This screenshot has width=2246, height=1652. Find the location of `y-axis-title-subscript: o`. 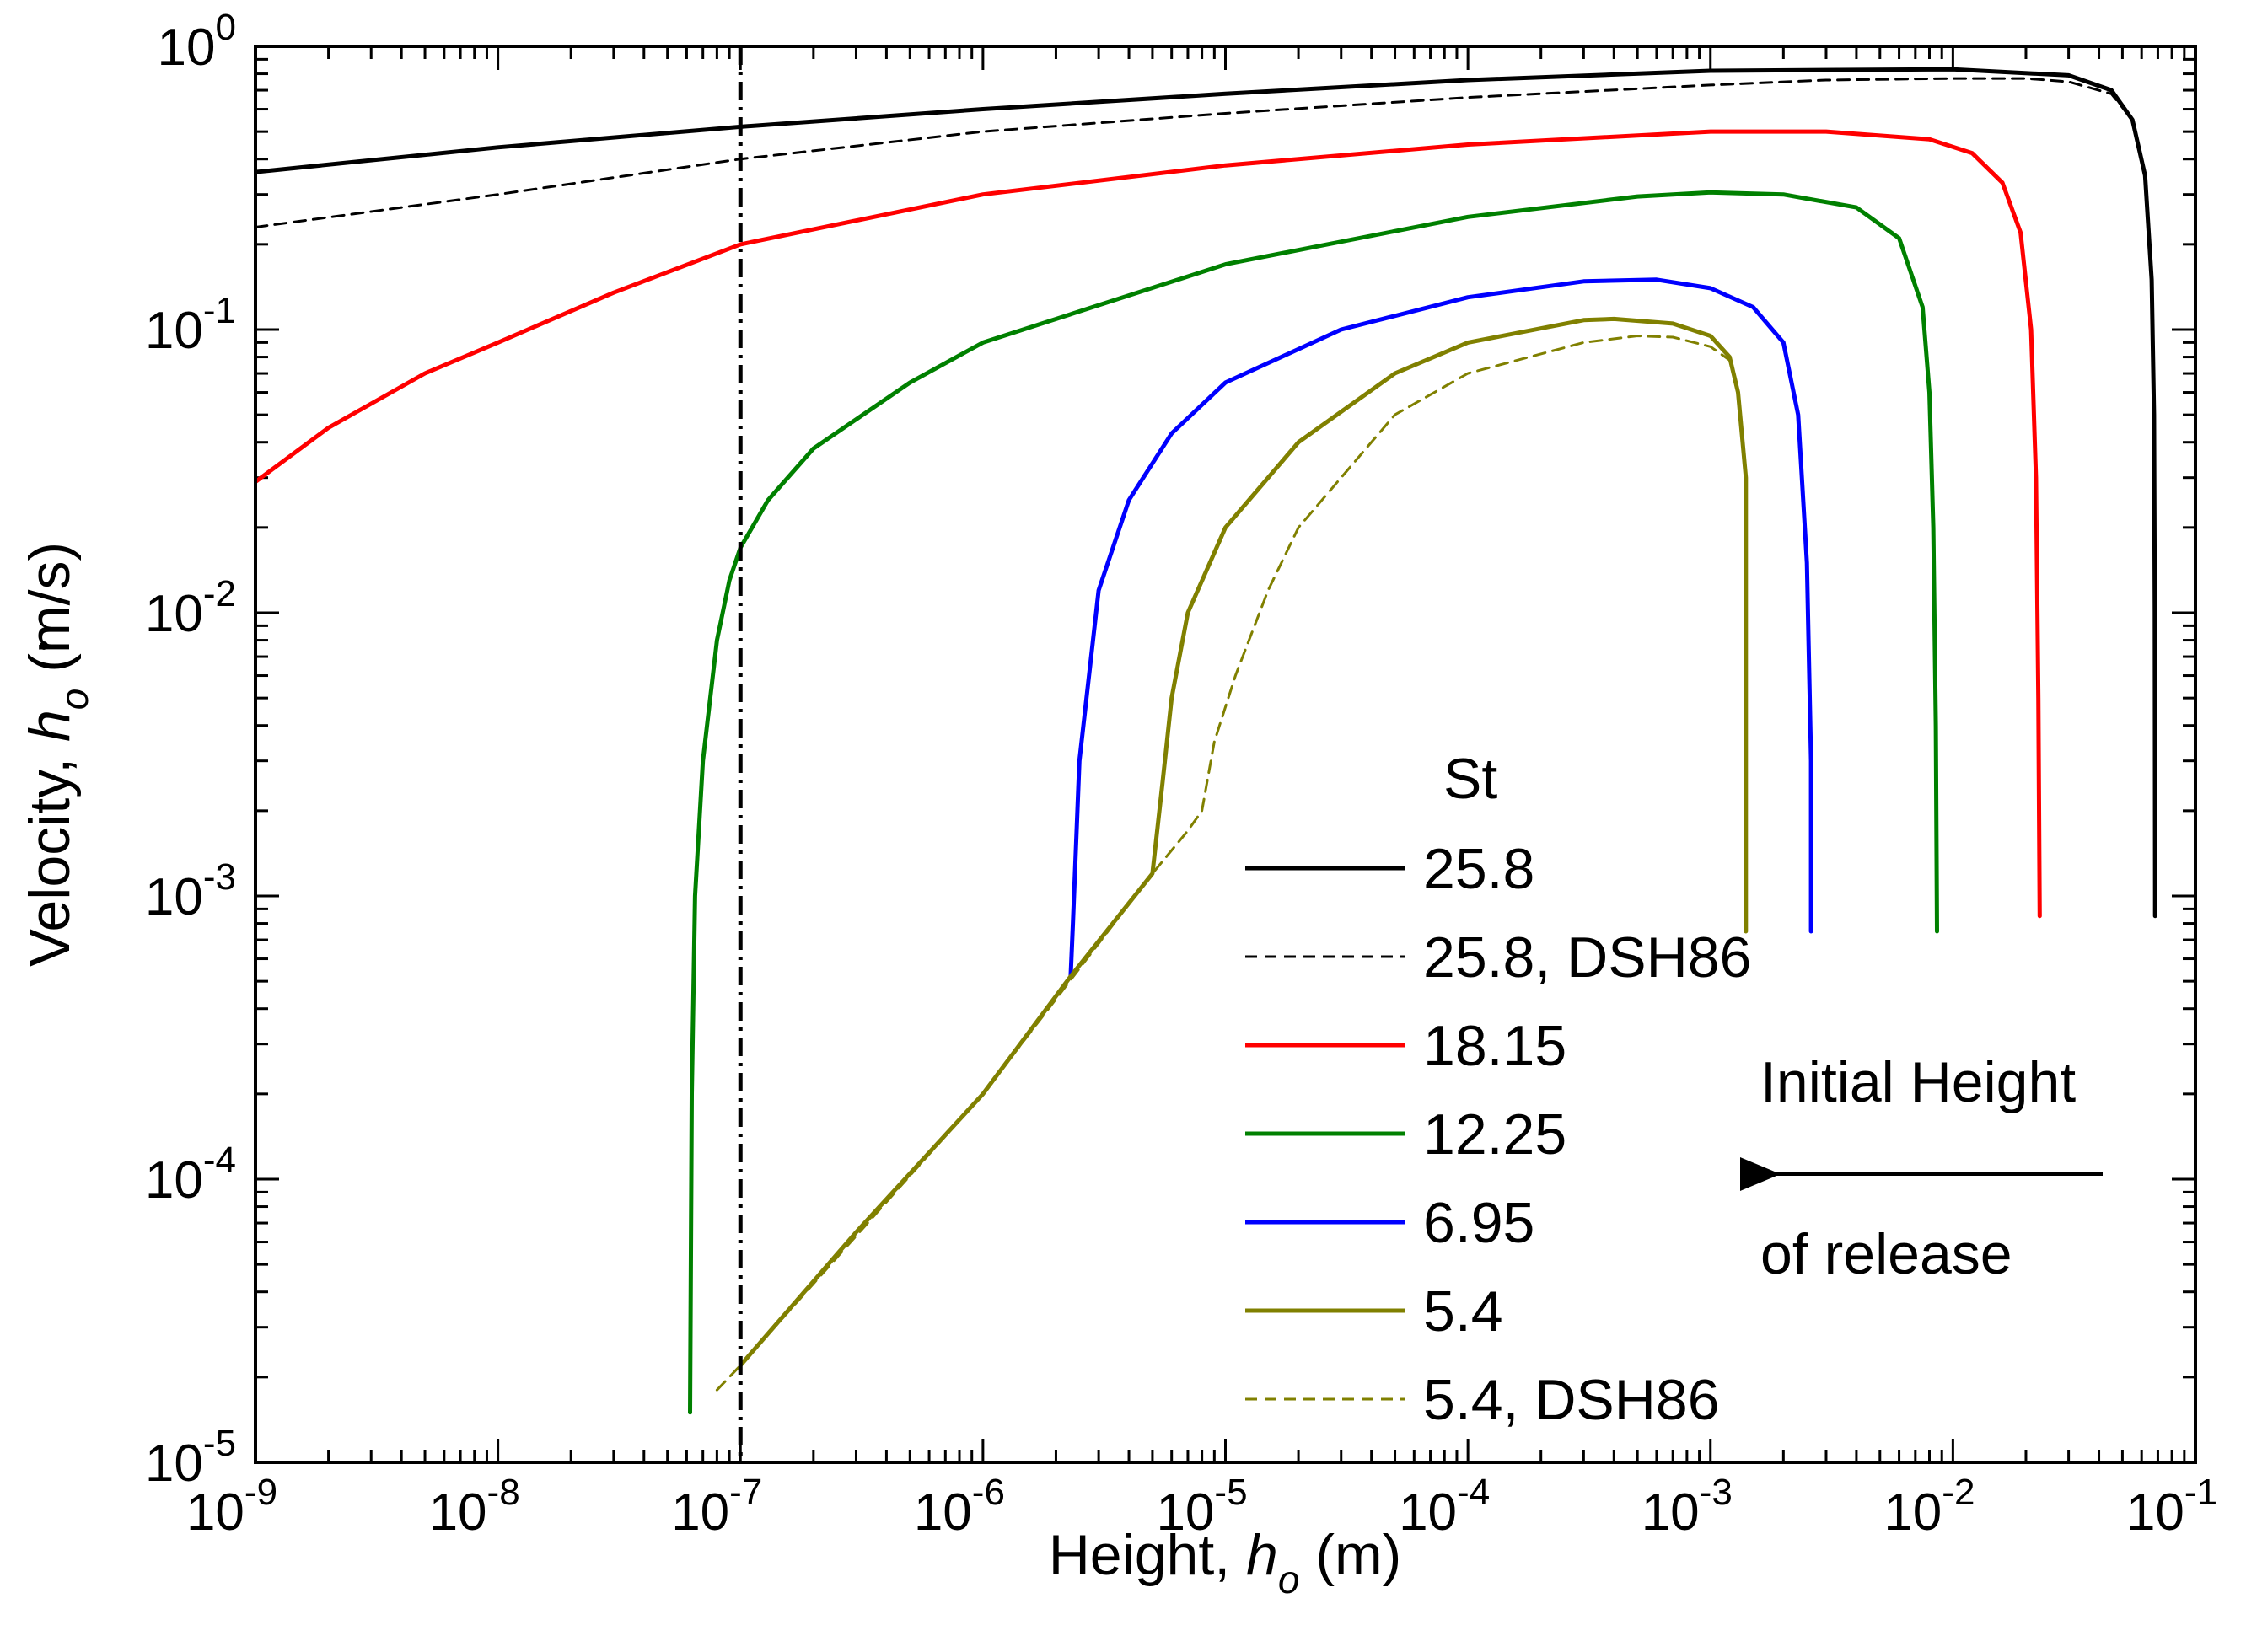

y-axis-title-subscript: o is located at coordinates (74, 700).